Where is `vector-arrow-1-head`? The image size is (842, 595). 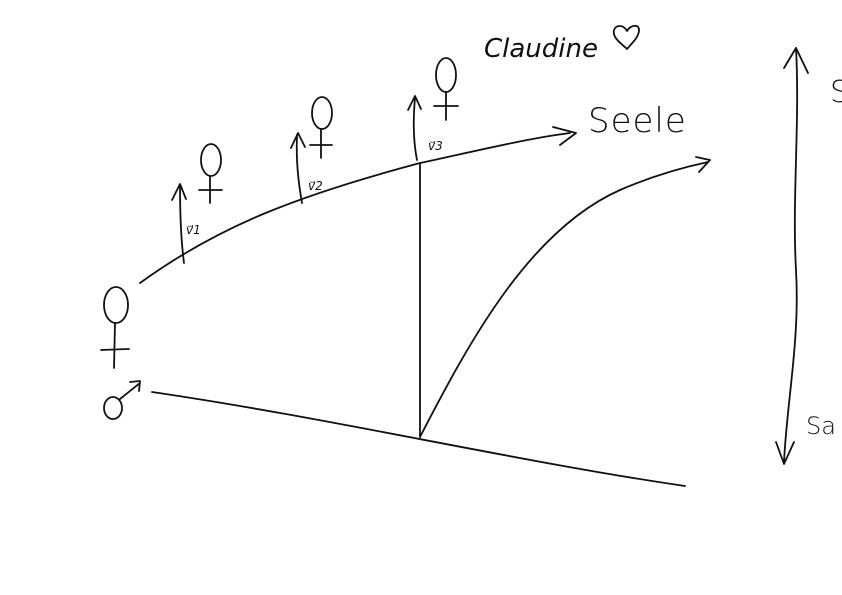
vector-arrow-1-head is located at coordinates (179, 192).